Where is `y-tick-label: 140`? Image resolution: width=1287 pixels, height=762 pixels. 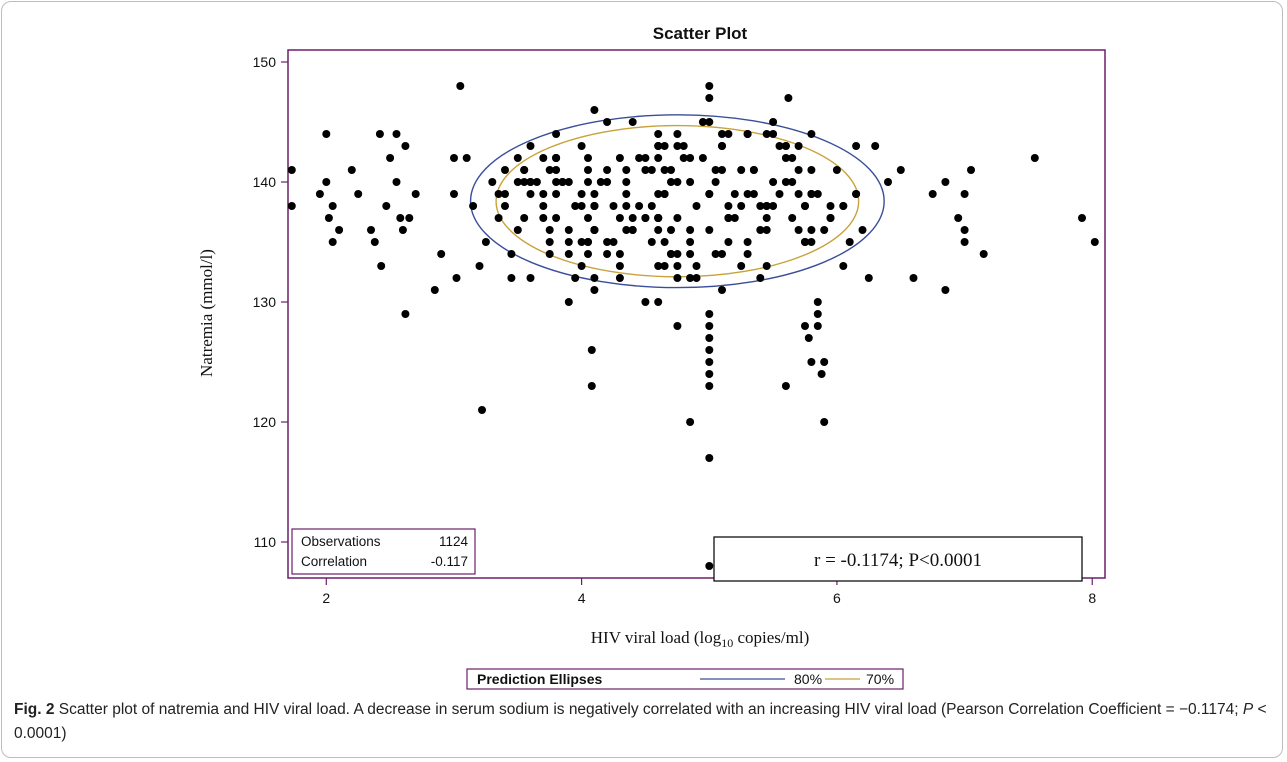 y-tick-label: 140 is located at coordinates (265, 182).